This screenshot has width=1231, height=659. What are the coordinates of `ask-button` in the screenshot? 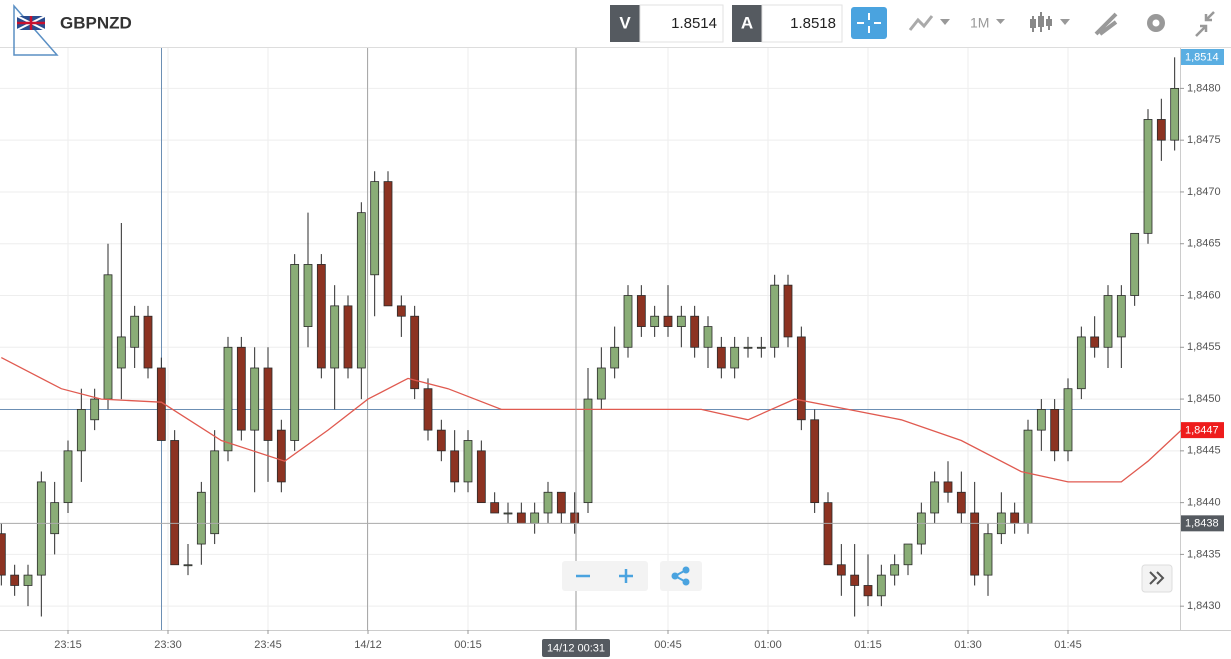 It's located at (747, 23).